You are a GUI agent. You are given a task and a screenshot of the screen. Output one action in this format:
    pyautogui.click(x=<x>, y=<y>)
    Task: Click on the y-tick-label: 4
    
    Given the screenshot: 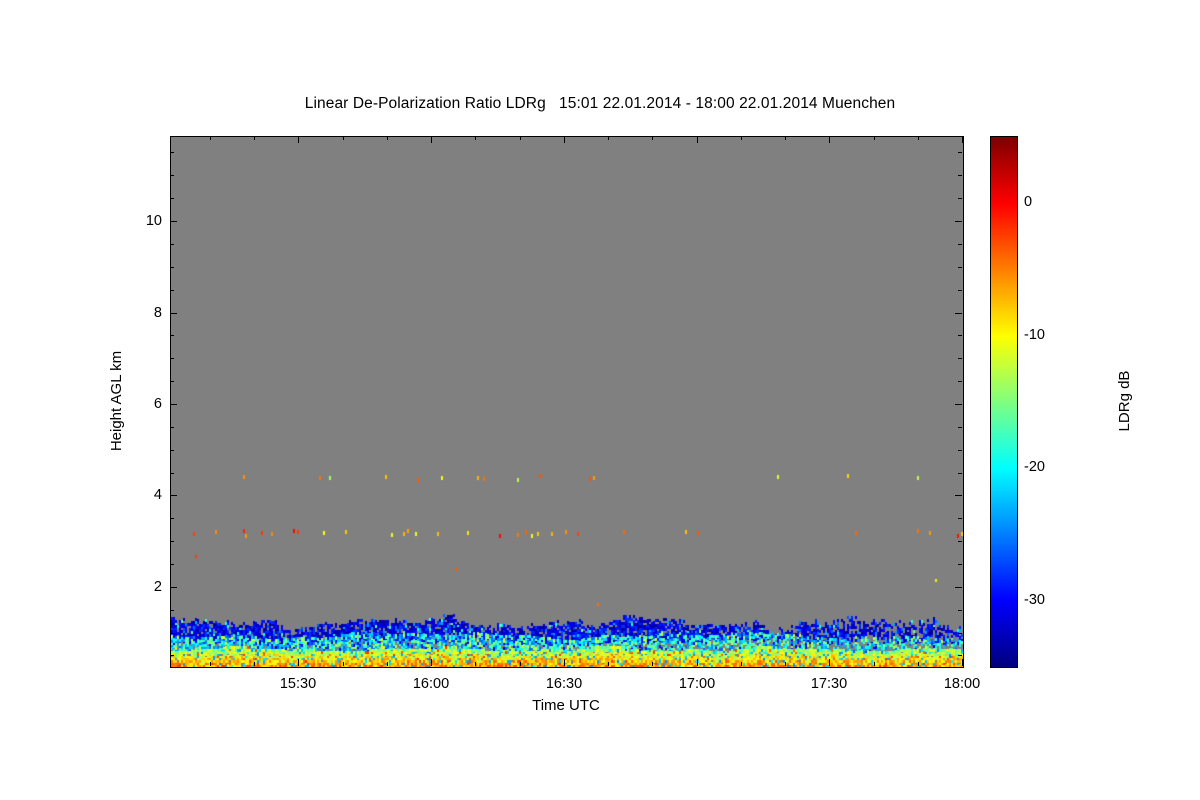 What is the action you would take?
    pyautogui.click(x=157, y=495)
    